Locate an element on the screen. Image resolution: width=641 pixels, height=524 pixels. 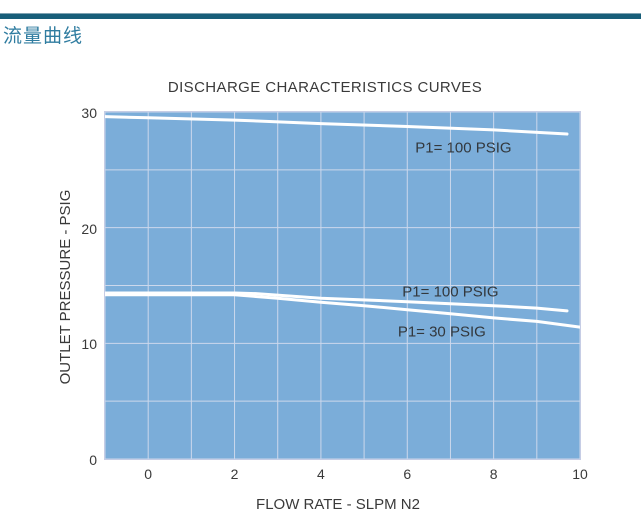
y-tick-label: 0 is located at coordinates (93, 460).